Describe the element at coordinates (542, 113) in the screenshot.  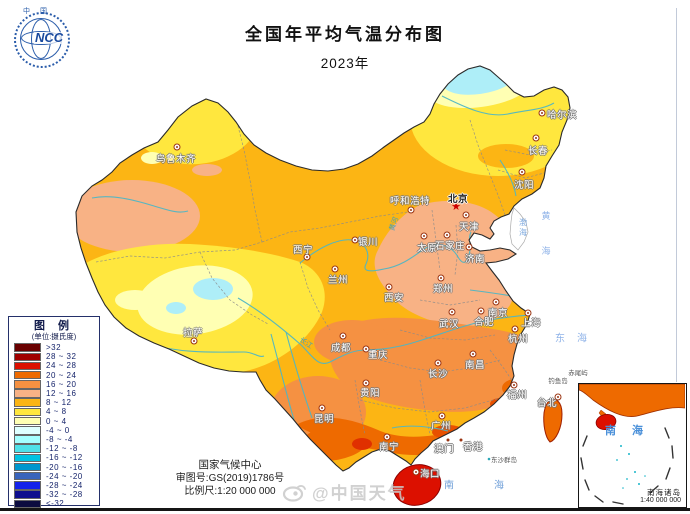
I see `city-marker-哈尔滨` at that location.